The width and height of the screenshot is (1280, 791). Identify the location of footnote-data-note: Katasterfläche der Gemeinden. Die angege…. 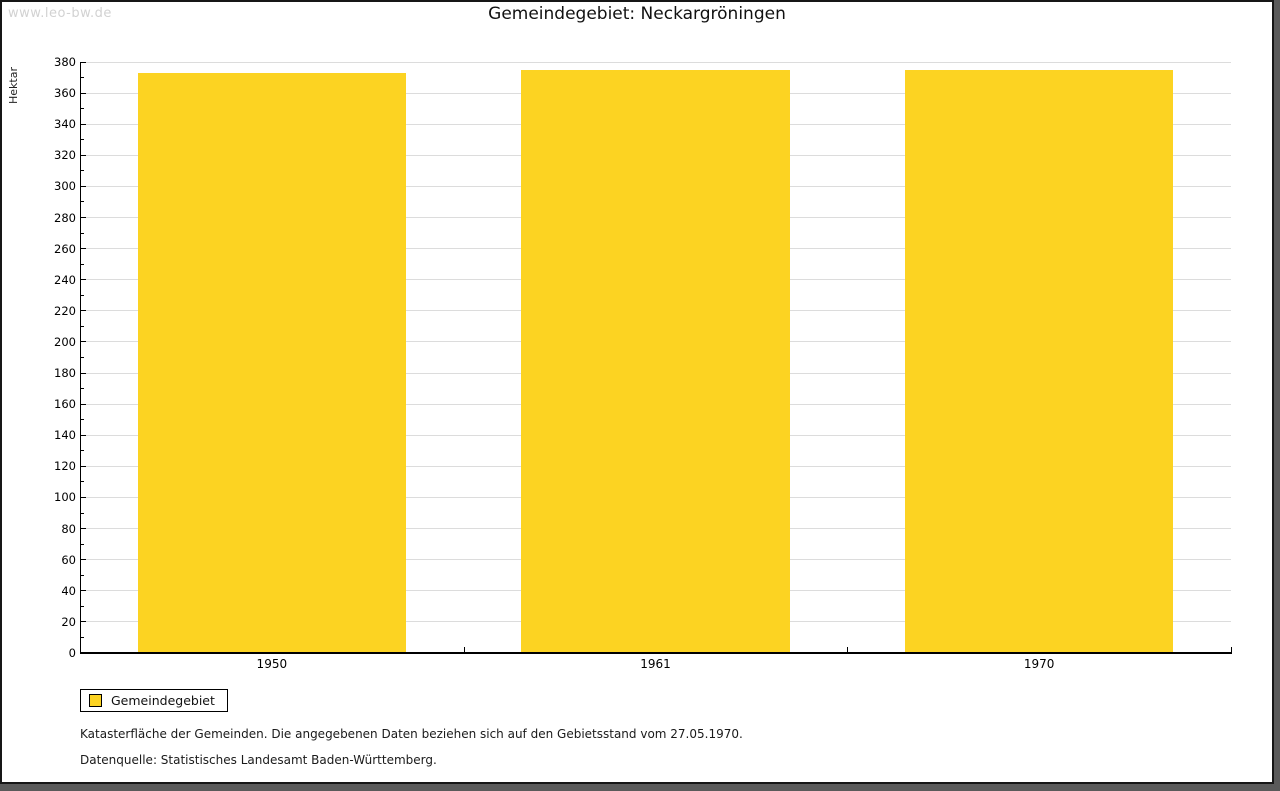
(411, 734).